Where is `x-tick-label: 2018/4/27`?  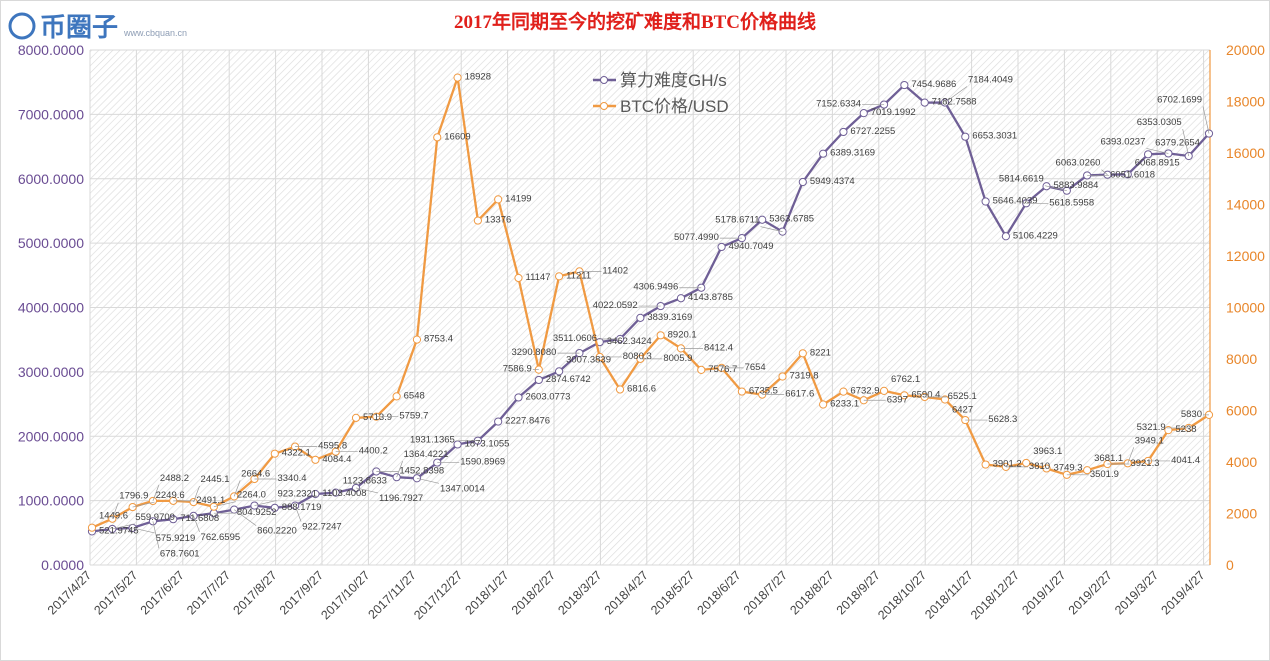 x-tick-label: 2018/4/27 is located at coordinates (626, 592).